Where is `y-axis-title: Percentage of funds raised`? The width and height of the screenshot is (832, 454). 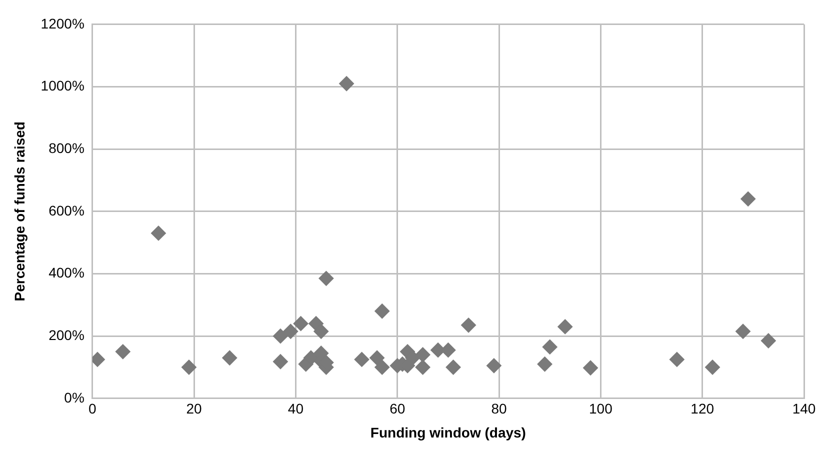 y-axis-title: Percentage of funds raised is located at coordinates (19, 212).